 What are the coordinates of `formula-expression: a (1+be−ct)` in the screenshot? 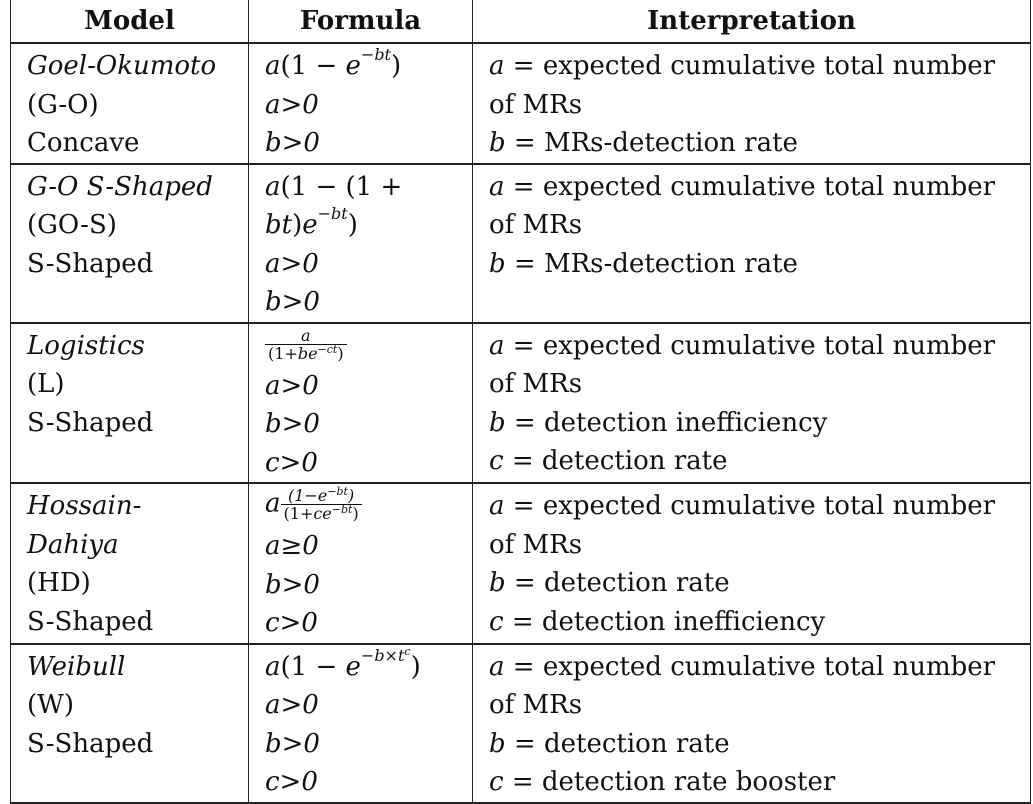 It's located at (368, 347).